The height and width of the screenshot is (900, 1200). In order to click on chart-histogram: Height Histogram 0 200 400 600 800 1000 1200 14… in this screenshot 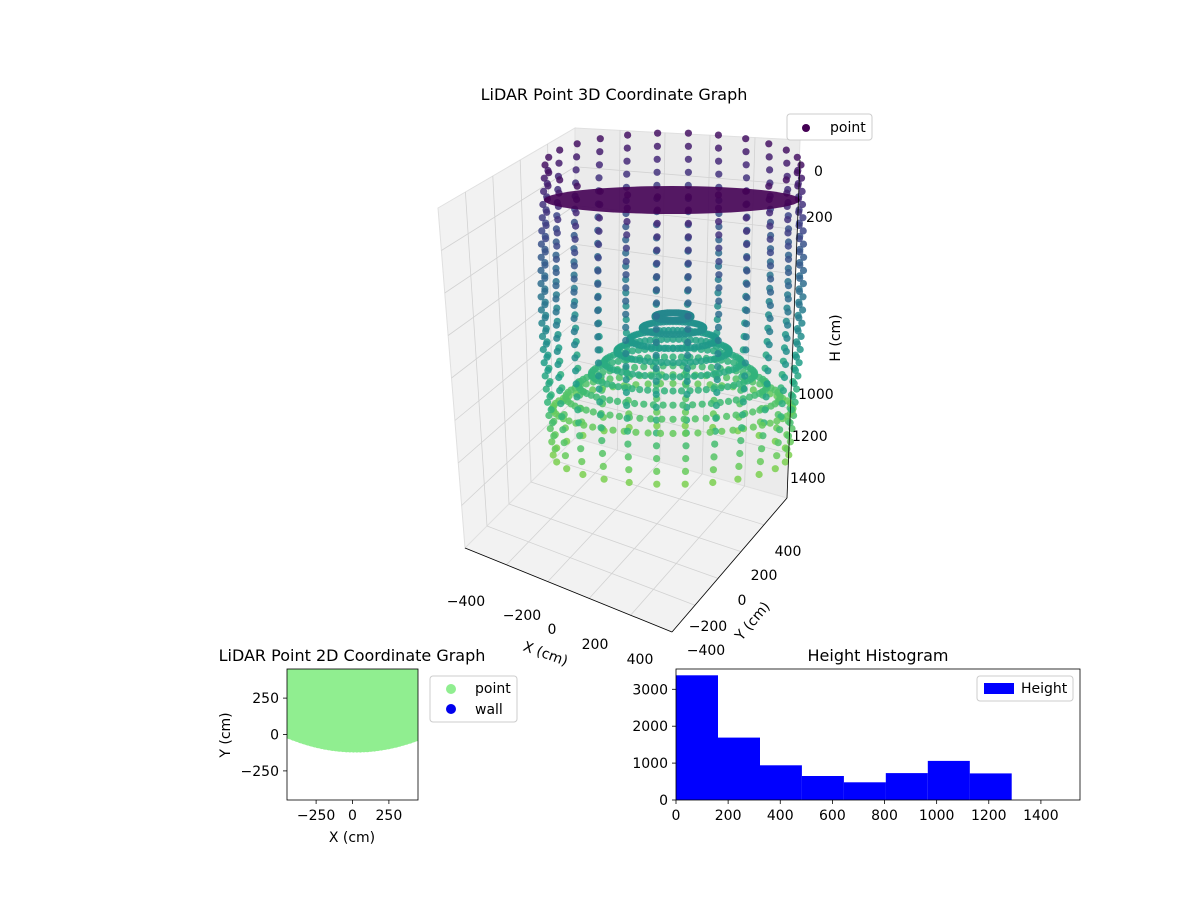, I will do `click(856, 735)`.